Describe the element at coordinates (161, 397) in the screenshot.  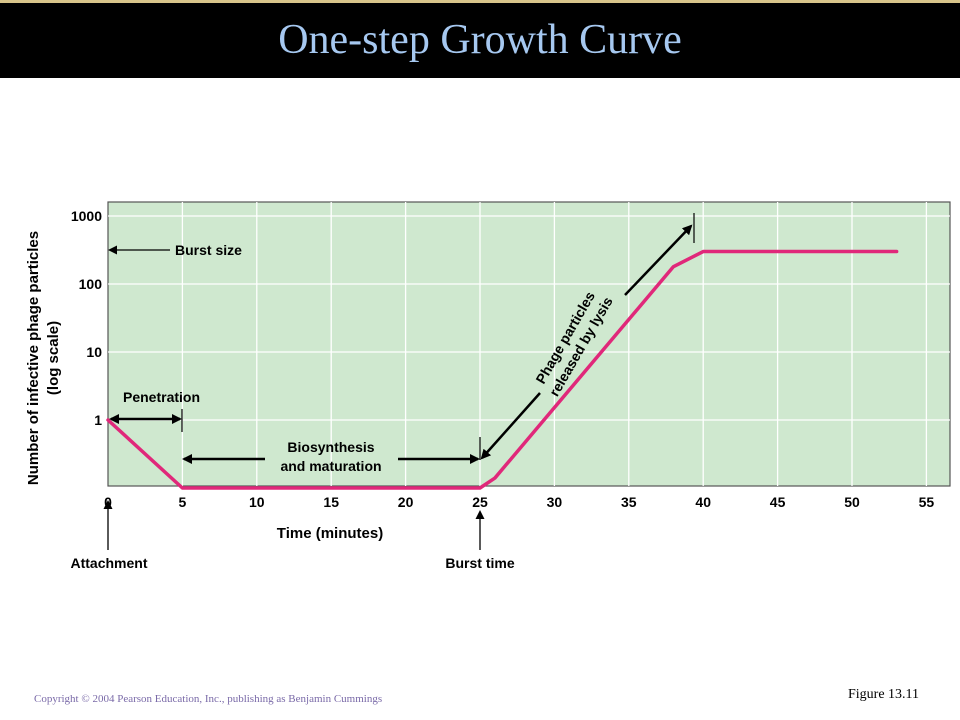
I see `penetration-label: Penetration` at that location.